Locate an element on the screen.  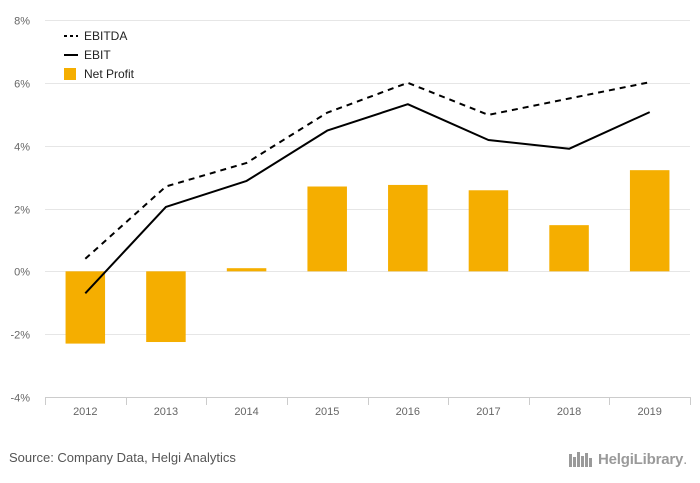
helgi-library-logo: HelgiLibrary. is located at coordinates (627, 459).